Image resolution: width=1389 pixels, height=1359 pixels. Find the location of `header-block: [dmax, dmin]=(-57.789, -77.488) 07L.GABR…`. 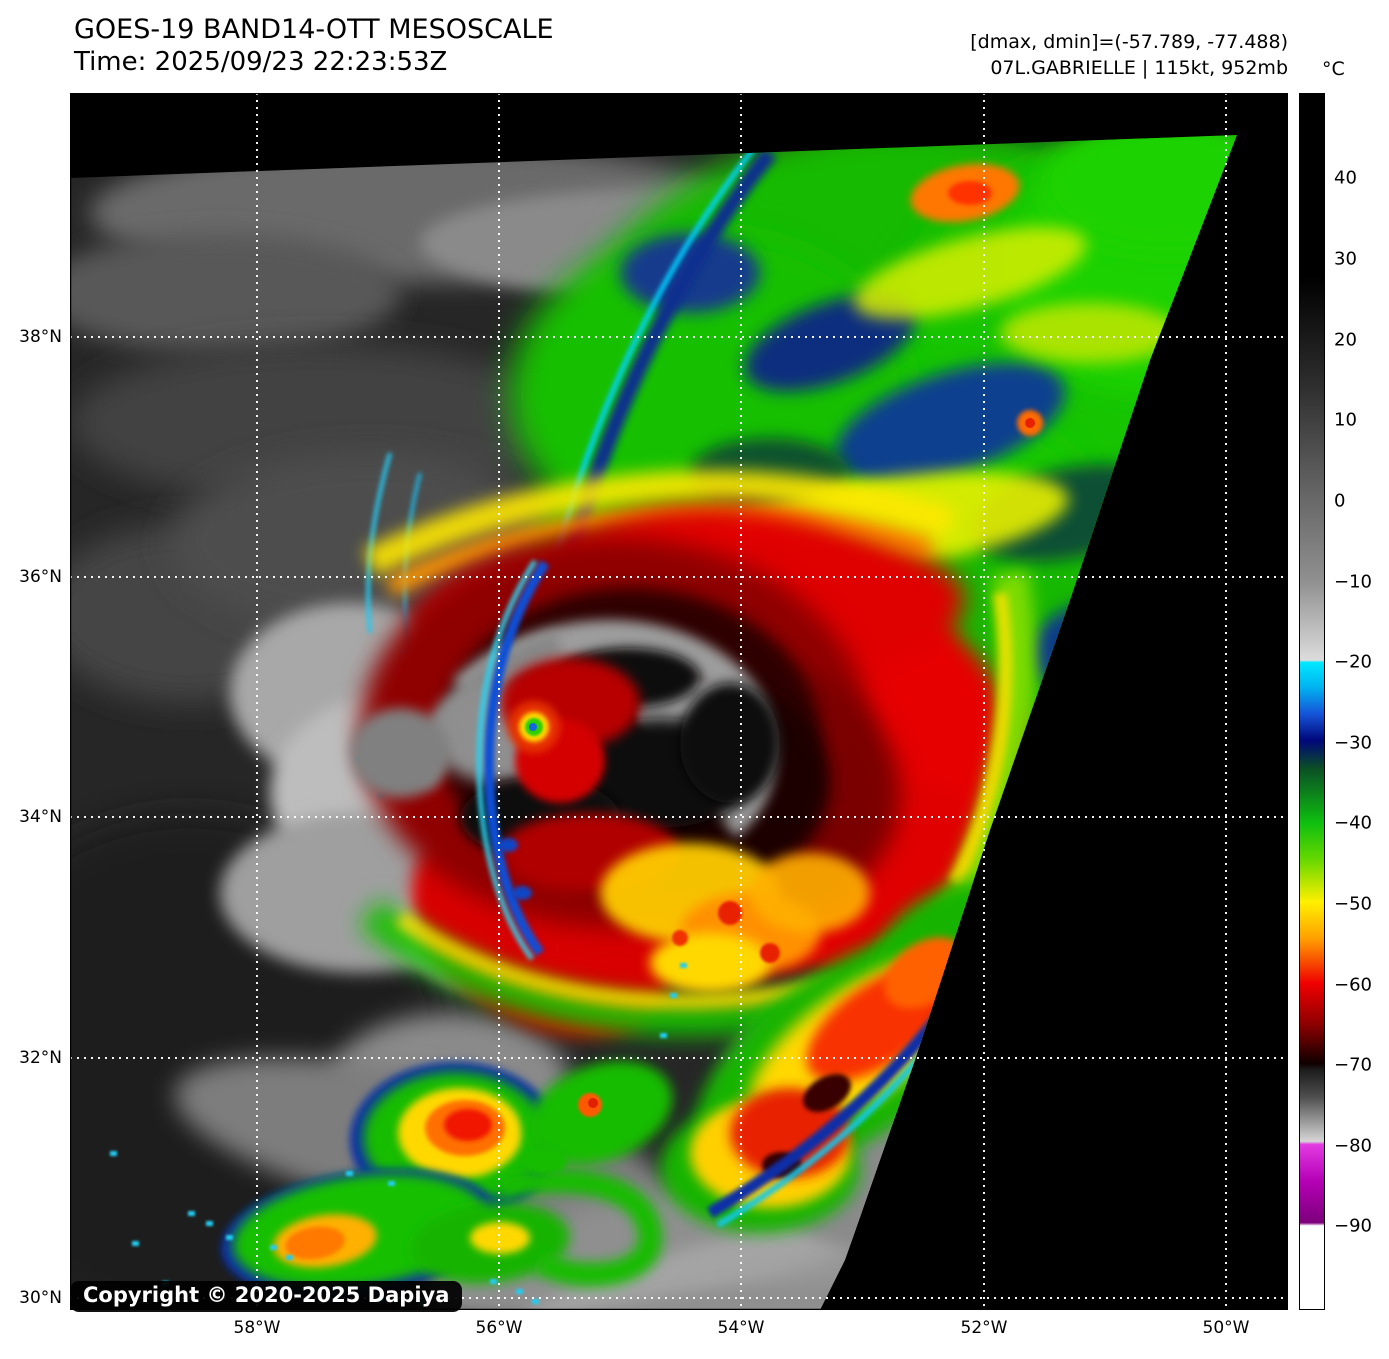

header-block: [dmax, dmin]=(-57.789, -77.488) 07L.GABR… is located at coordinates (1129, 55).